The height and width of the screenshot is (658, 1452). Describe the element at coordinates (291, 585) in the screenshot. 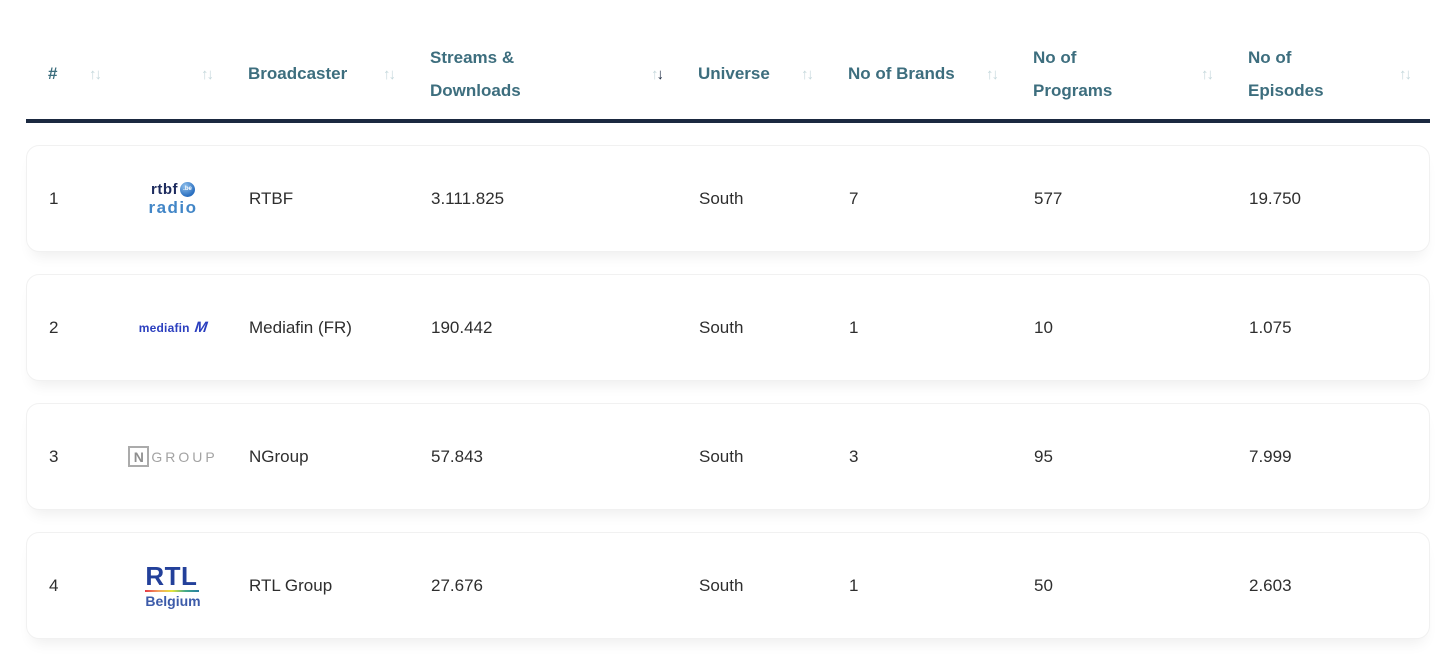

I see `broadcaster-cell: RTL Group` at that location.